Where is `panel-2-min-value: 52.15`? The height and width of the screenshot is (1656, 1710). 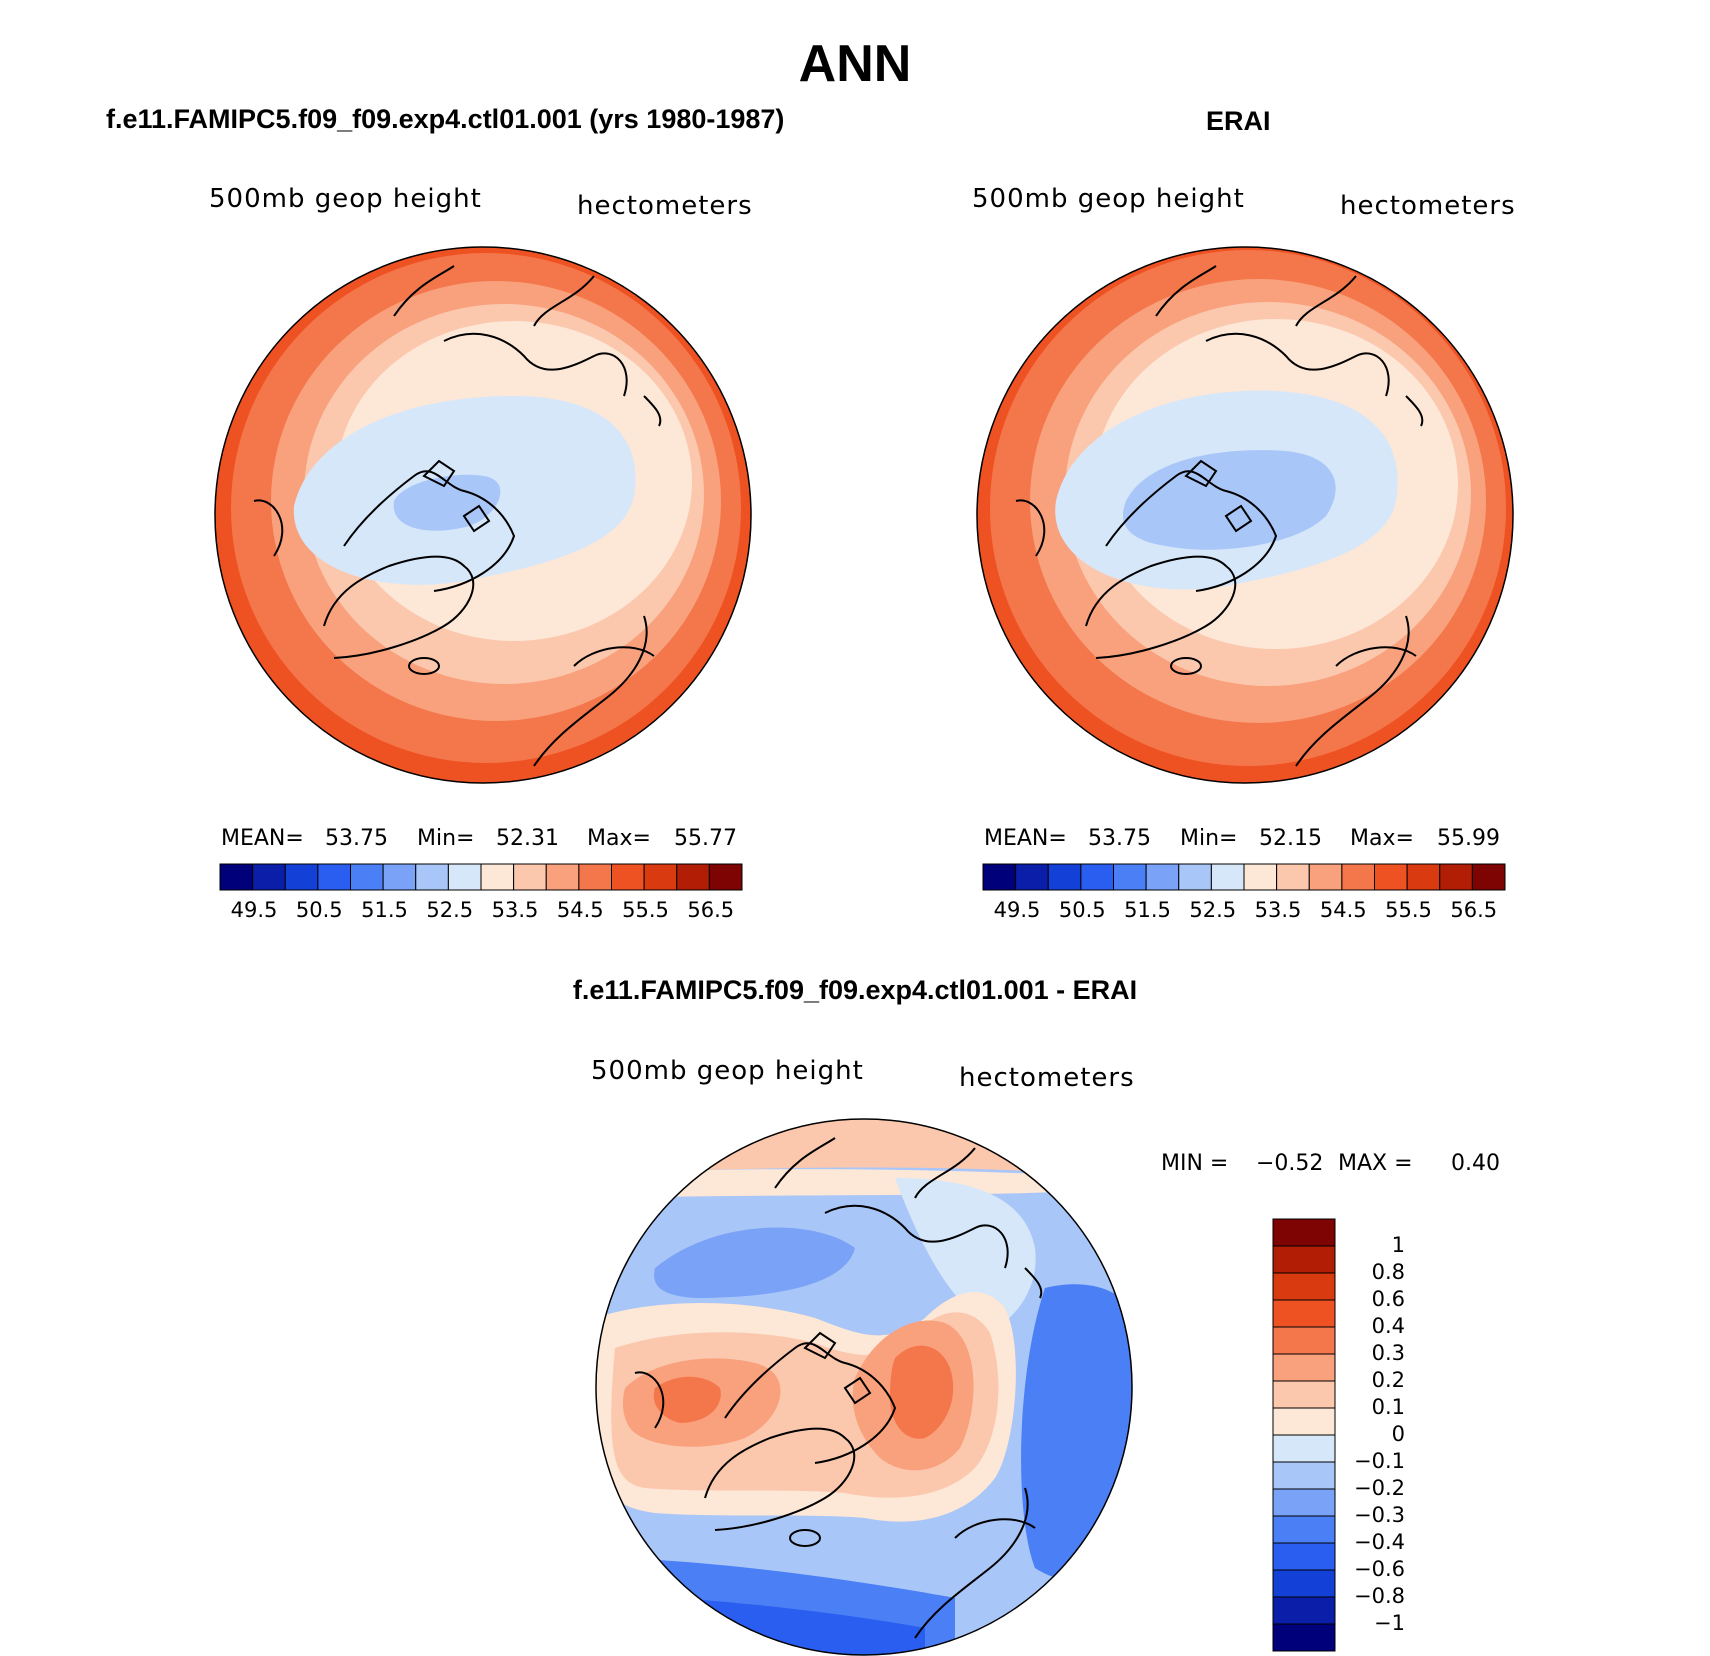 panel-2-min-value: 52.15 is located at coordinates (1290, 838).